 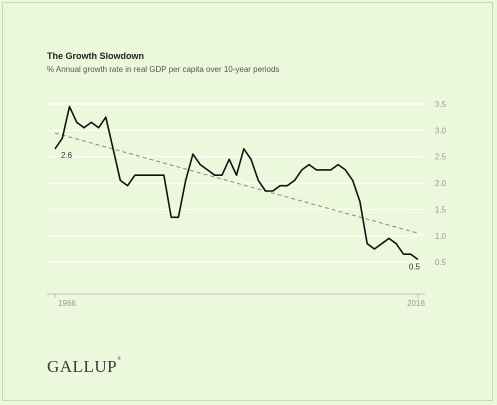 I want to click on x-tick-label: 1966, so click(x=67, y=303).